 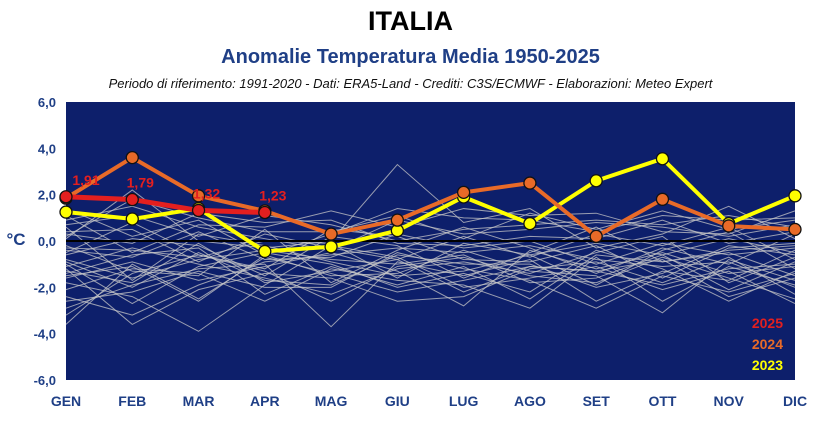 I want to click on chart-subtitle: Anomalie Temperatura Media 1950-2025, so click(x=410, y=57).